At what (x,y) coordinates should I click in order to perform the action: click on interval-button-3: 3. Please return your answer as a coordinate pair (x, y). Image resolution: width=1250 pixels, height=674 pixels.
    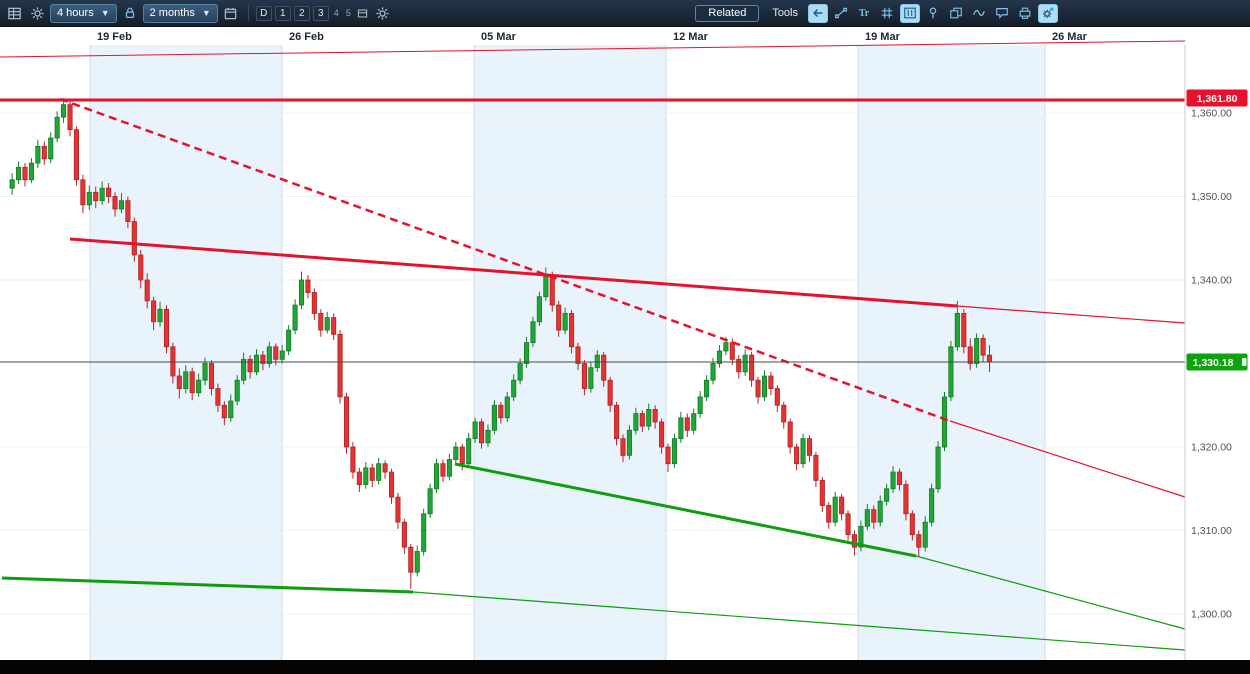
    Looking at the image, I should click on (320, 13).